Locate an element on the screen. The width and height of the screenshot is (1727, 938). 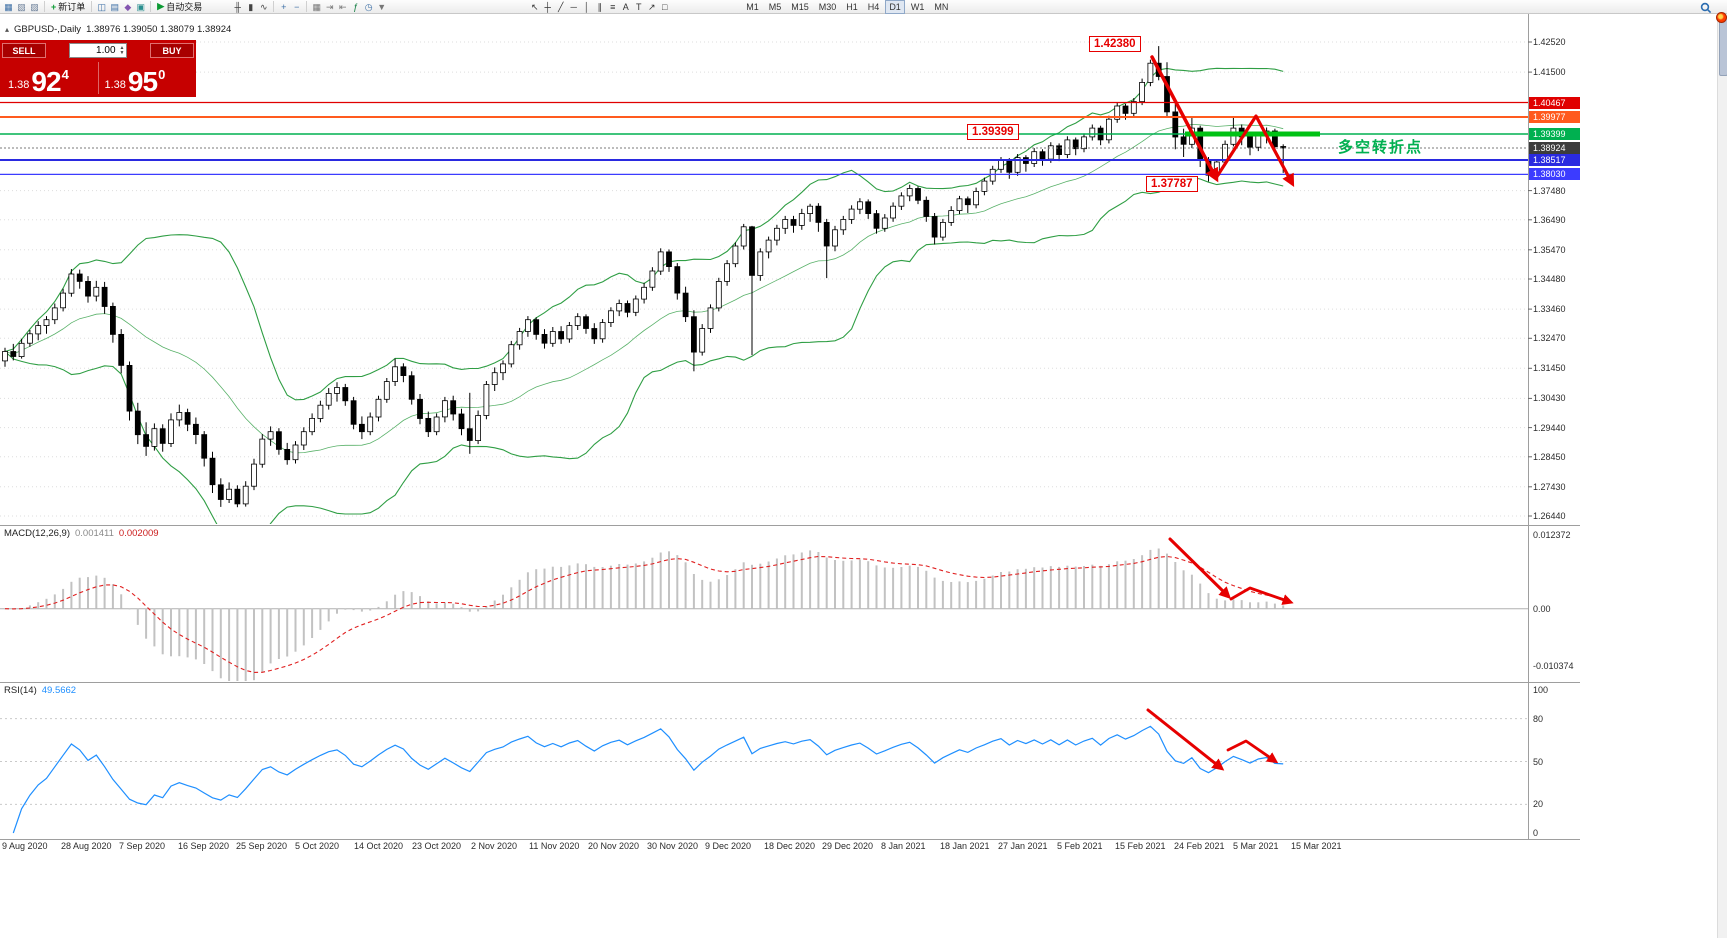
text-label-icon: T is located at coordinates (638, 6).